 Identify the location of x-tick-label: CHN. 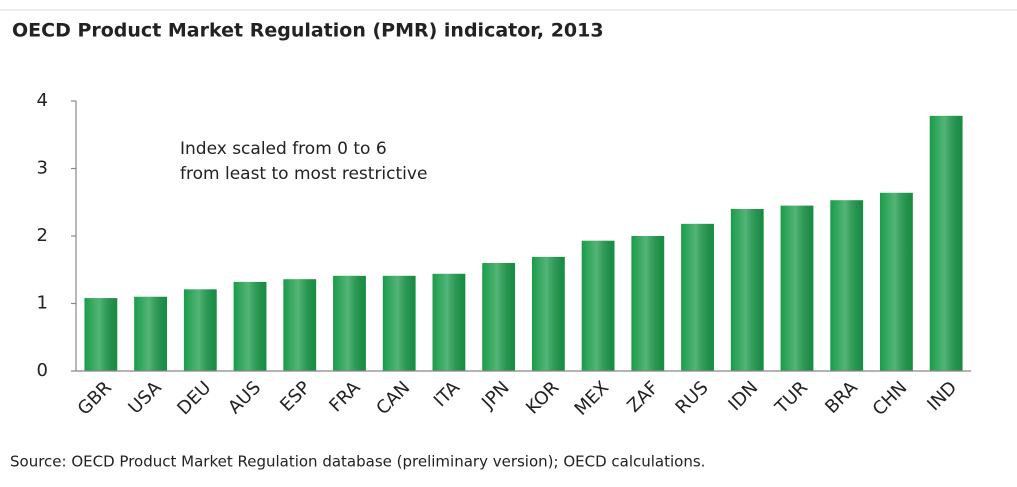
(890, 398).